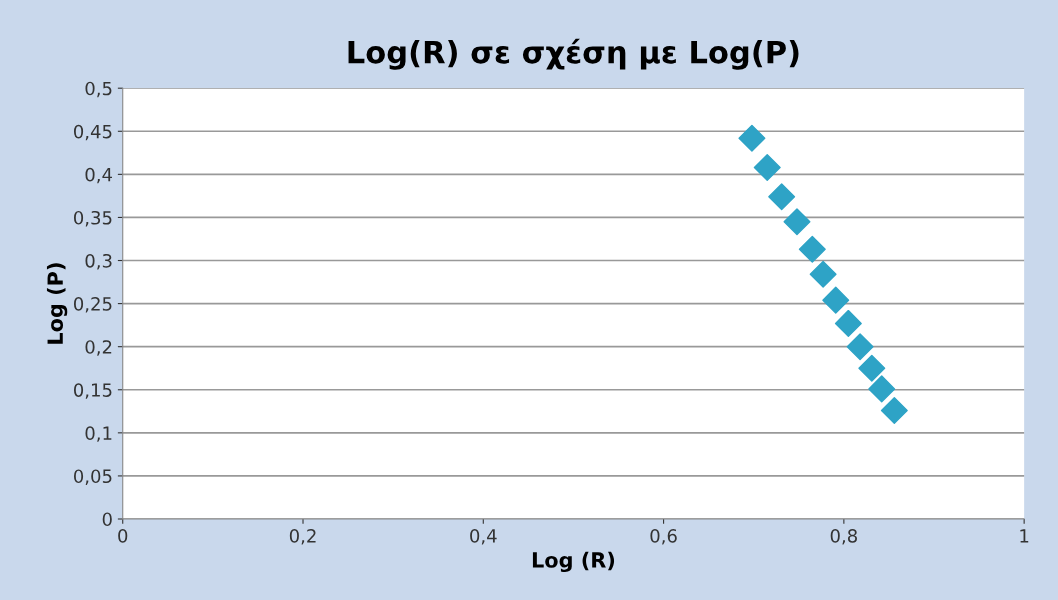 The height and width of the screenshot is (600, 1058). Describe the element at coordinates (1024, 536) in the screenshot. I see `x-tick-label: 1` at that location.